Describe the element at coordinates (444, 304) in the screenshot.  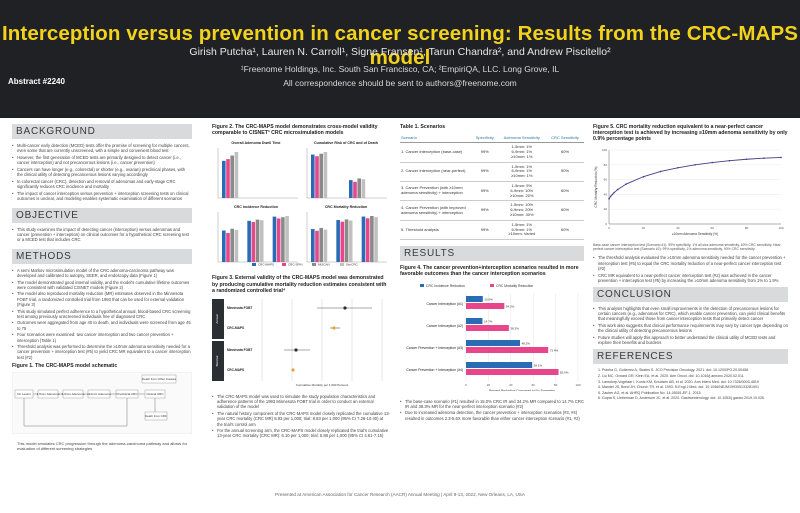
I see `category-label: Cancer Interception (#1)` at that location.